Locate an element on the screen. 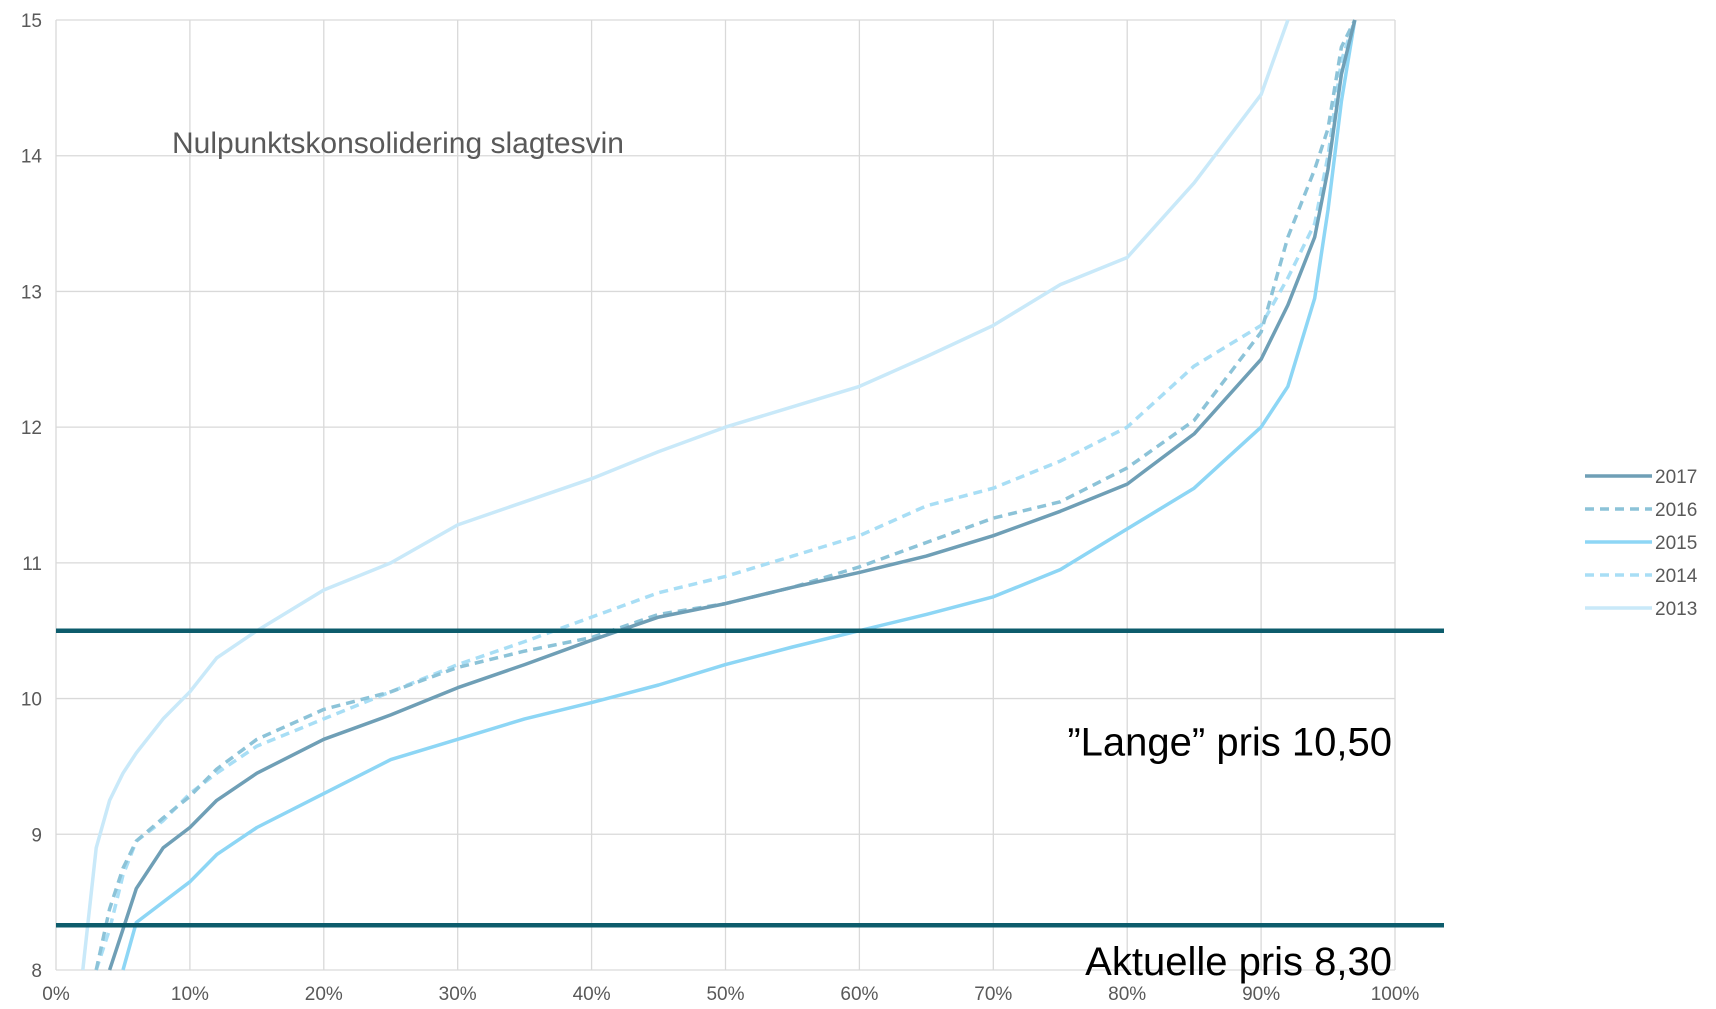 Image resolution: width=1716 pixels, height=1009 pixels. y-tick-label: 15 is located at coordinates (31, 21).